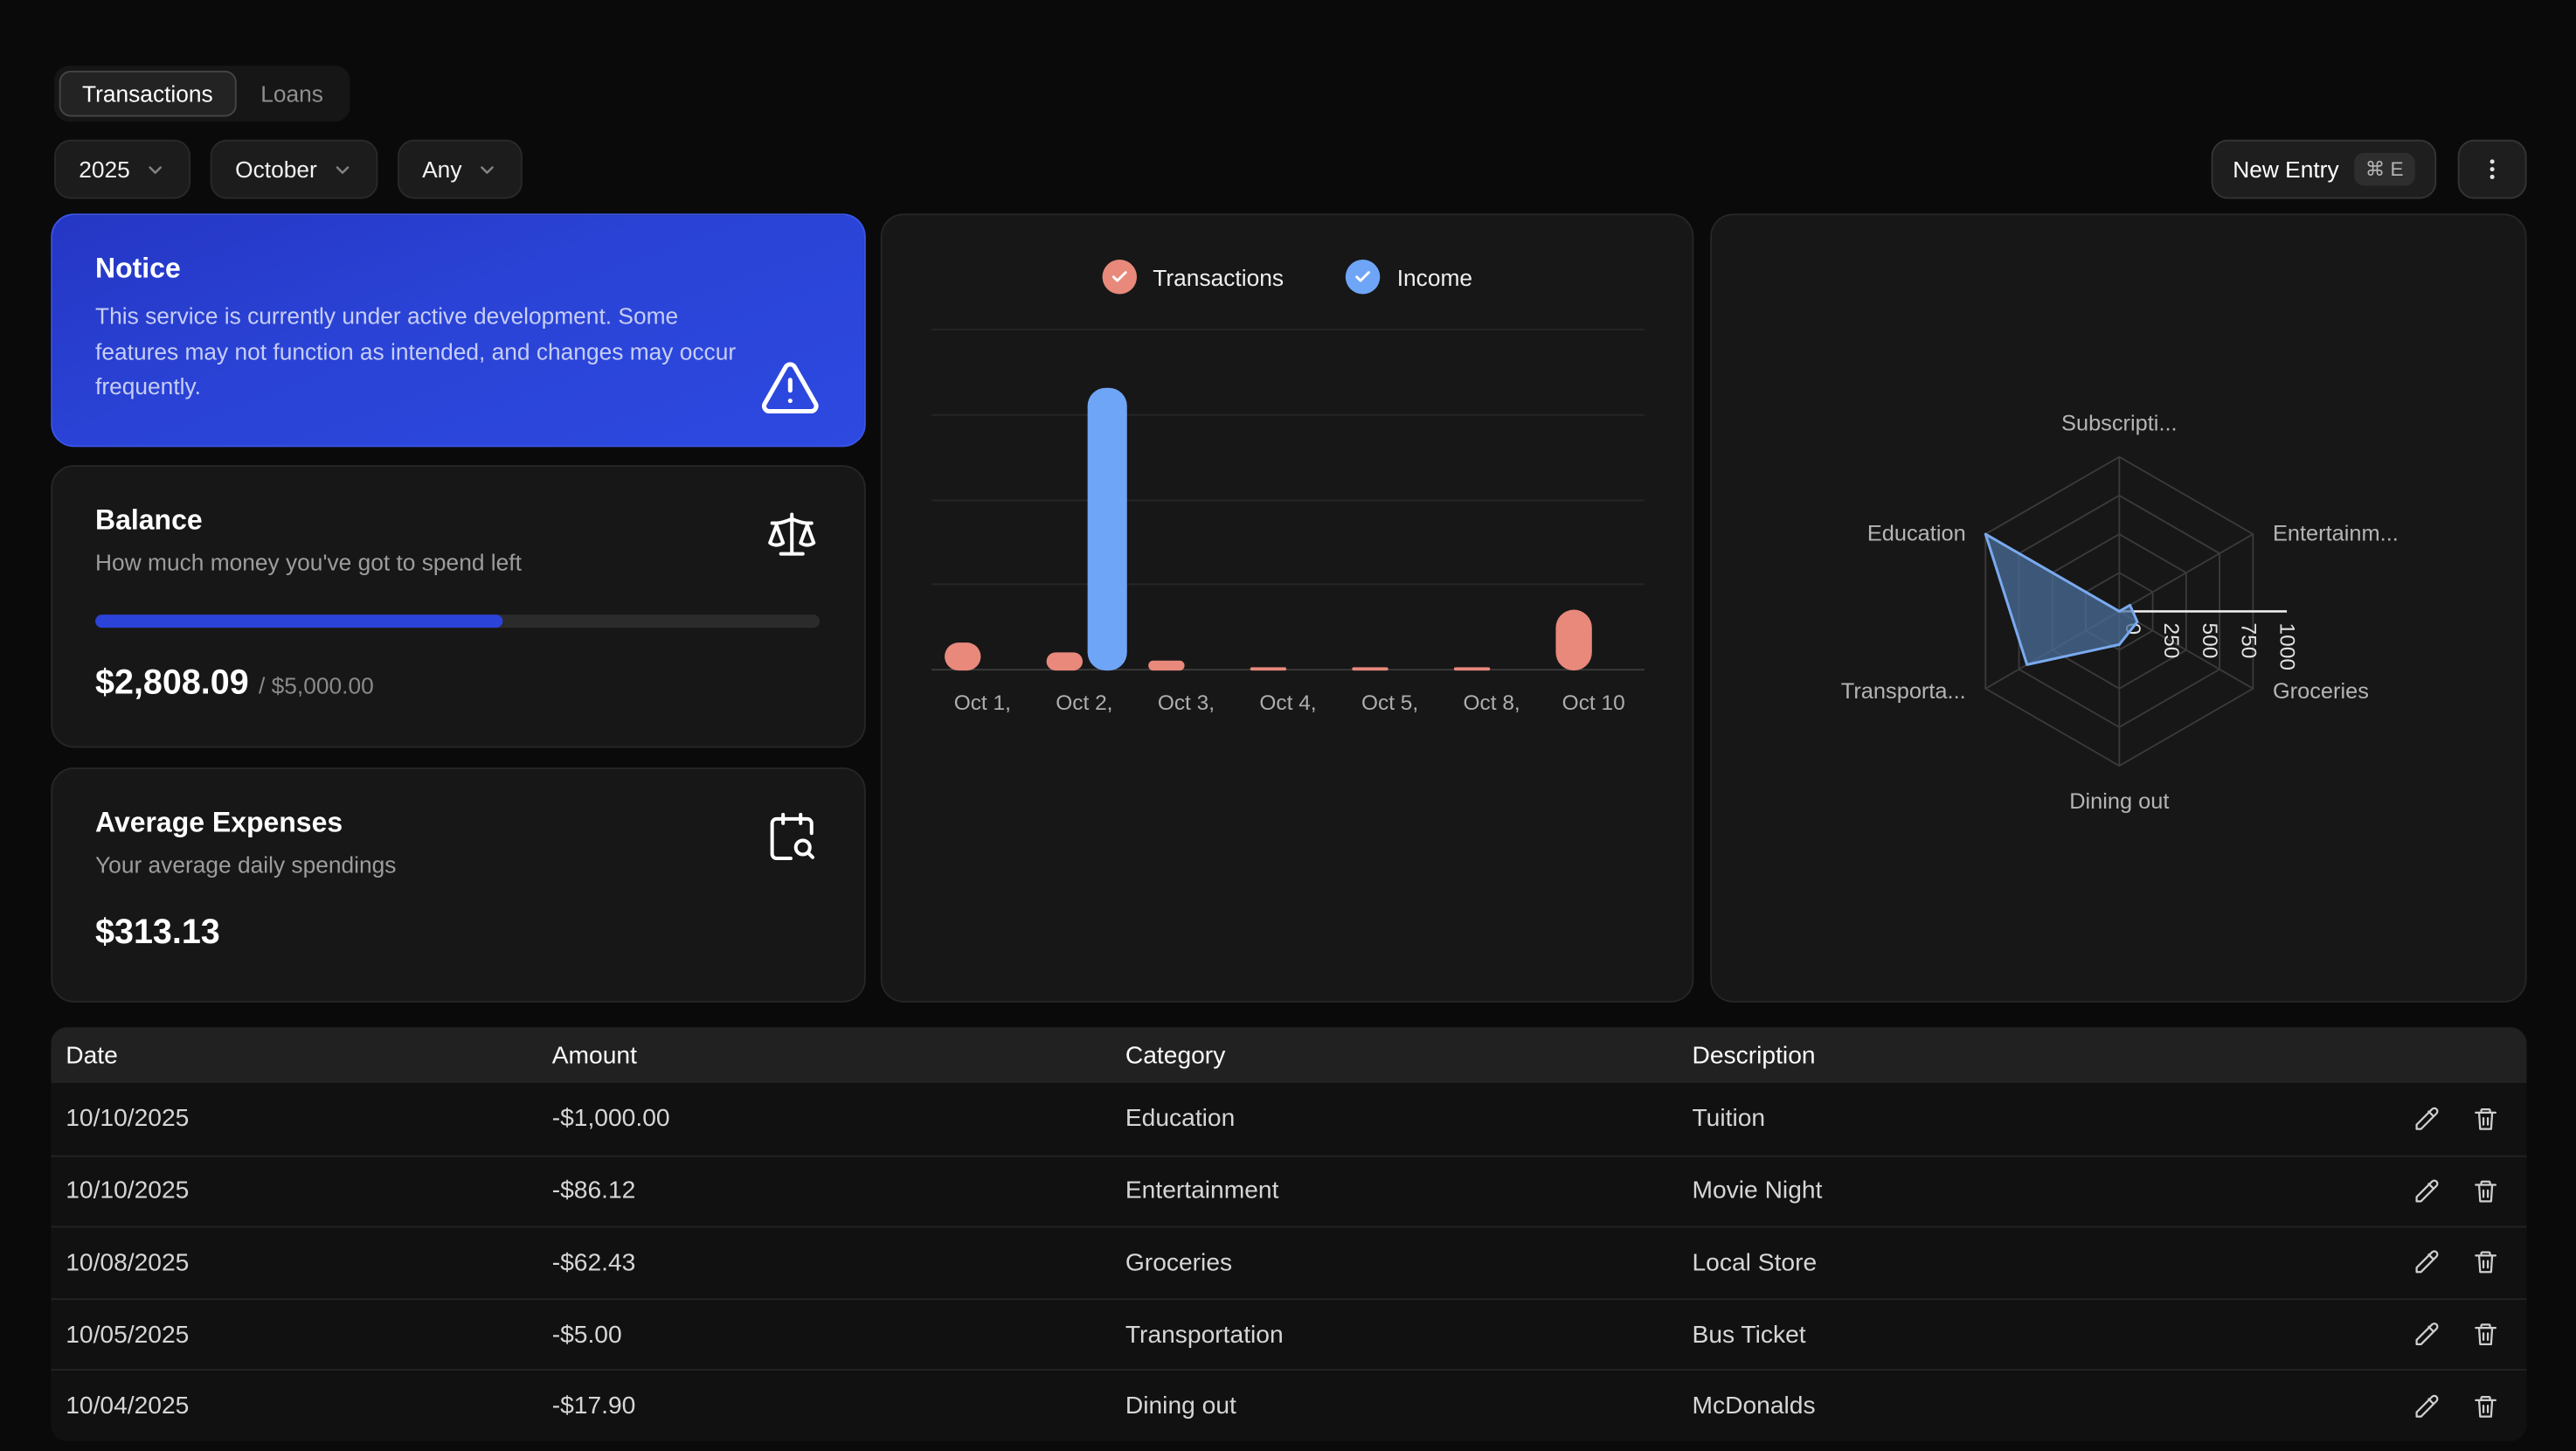 This screenshot has height=1451, width=2576. What do you see at coordinates (610, 1118) in the screenshot?
I see `cell-amount: -$1,000.00` at bounding box center [610, 1118].